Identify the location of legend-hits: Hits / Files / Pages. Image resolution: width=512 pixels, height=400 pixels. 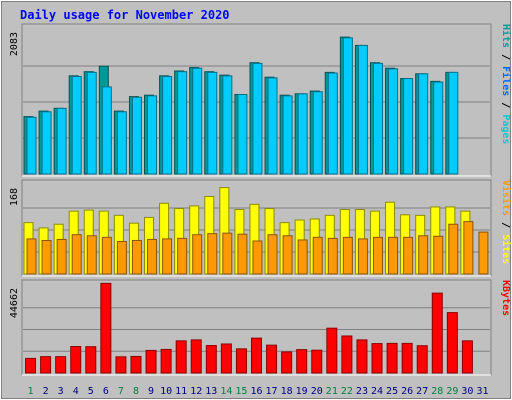
(506, 84).